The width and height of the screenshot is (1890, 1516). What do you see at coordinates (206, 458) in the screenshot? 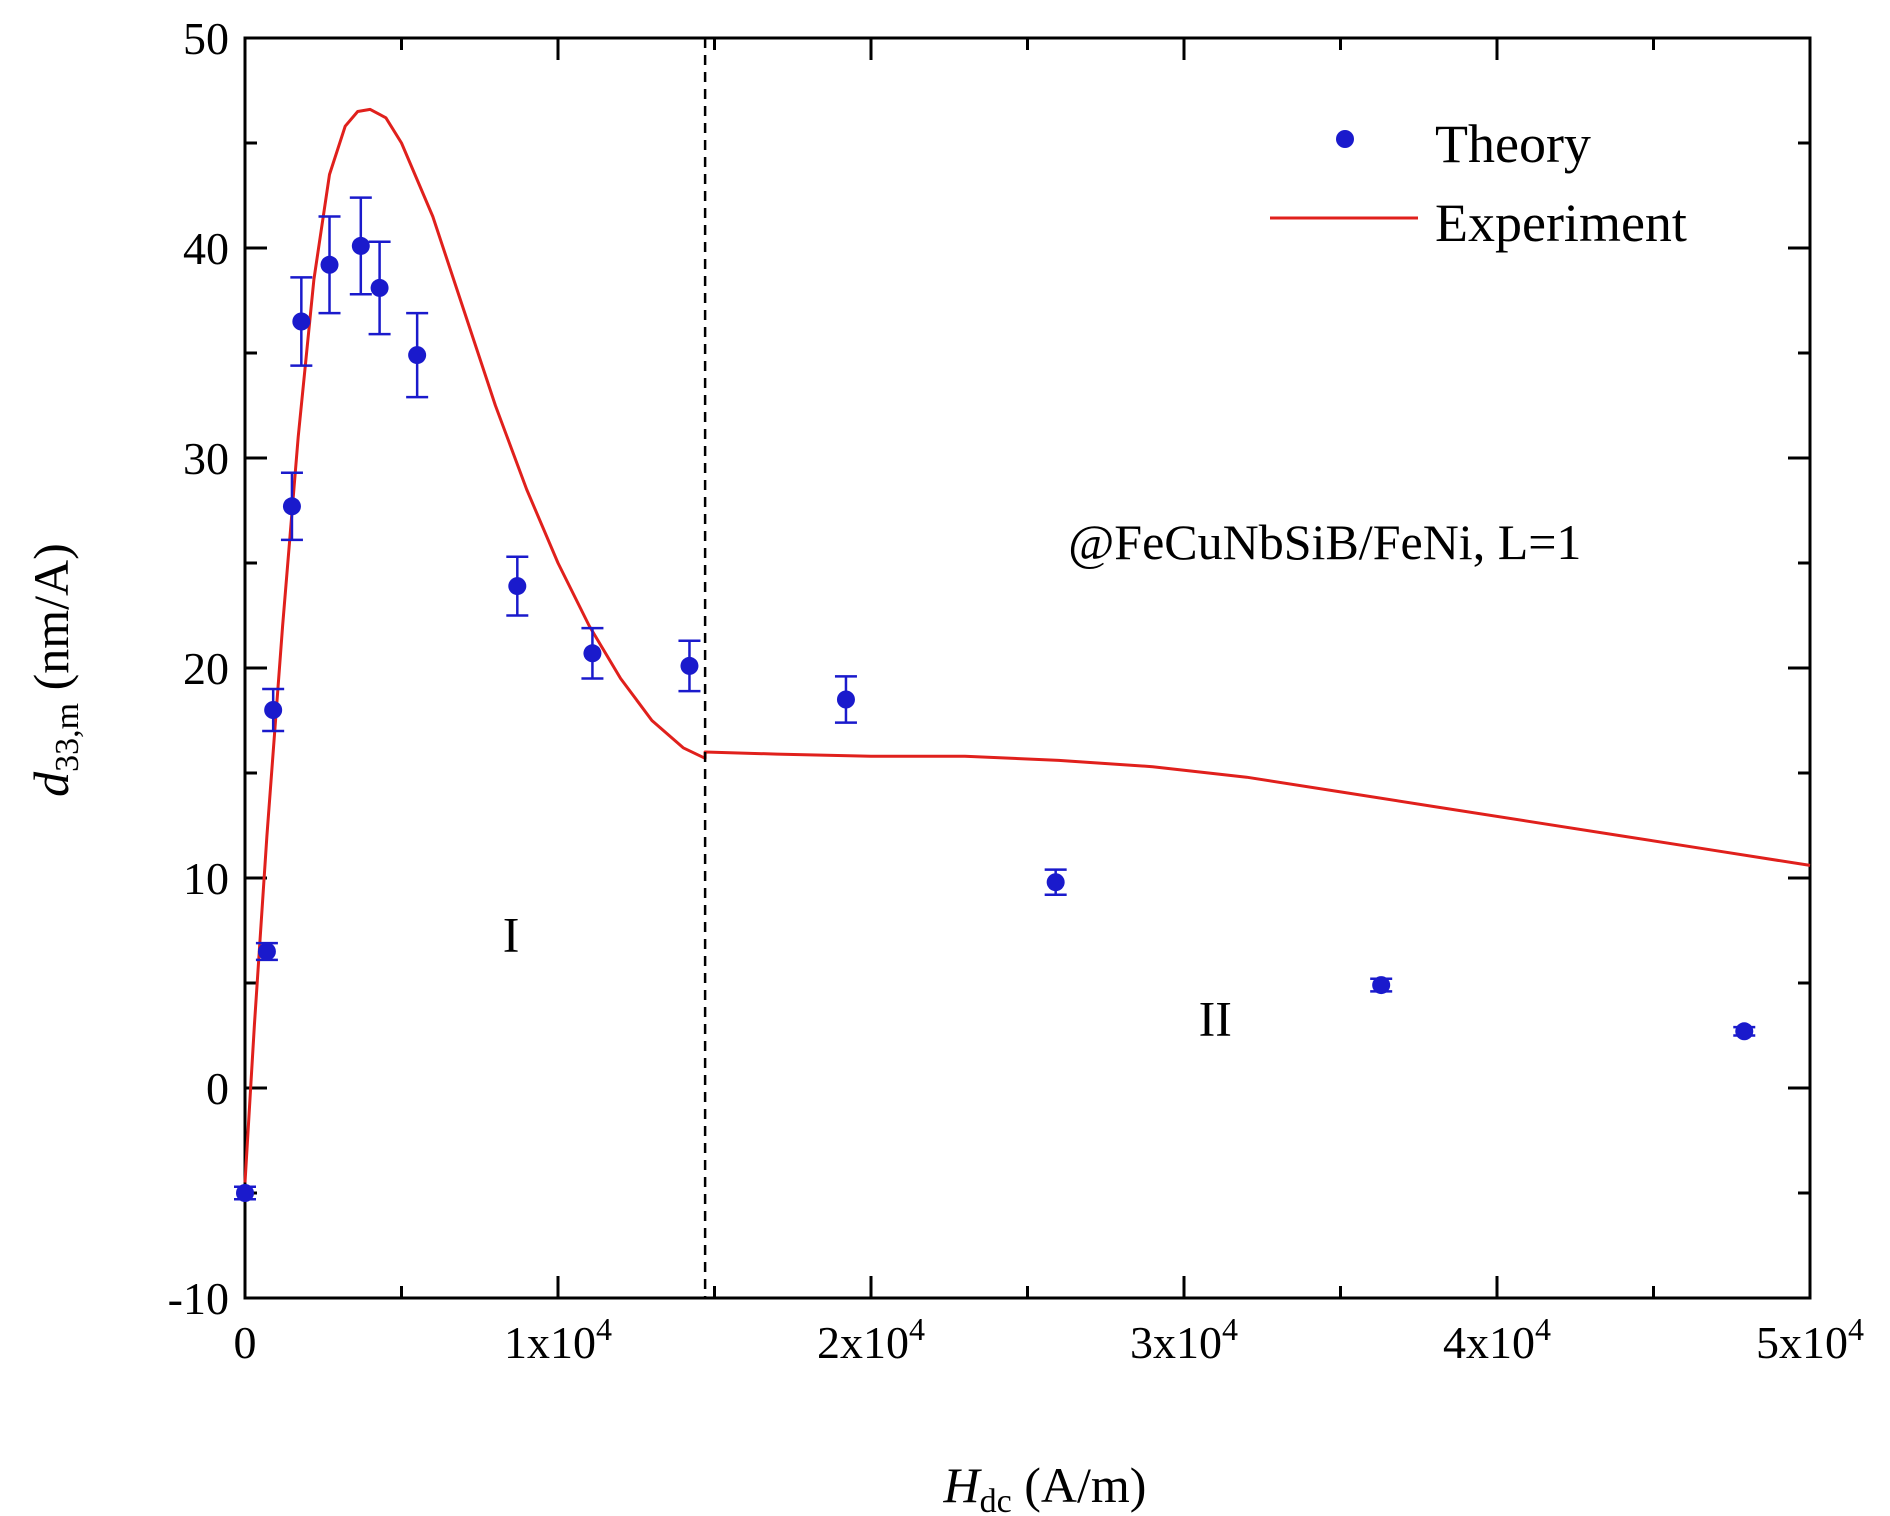
I see `y-tick-label: 30` at bounding box center [206, 458].